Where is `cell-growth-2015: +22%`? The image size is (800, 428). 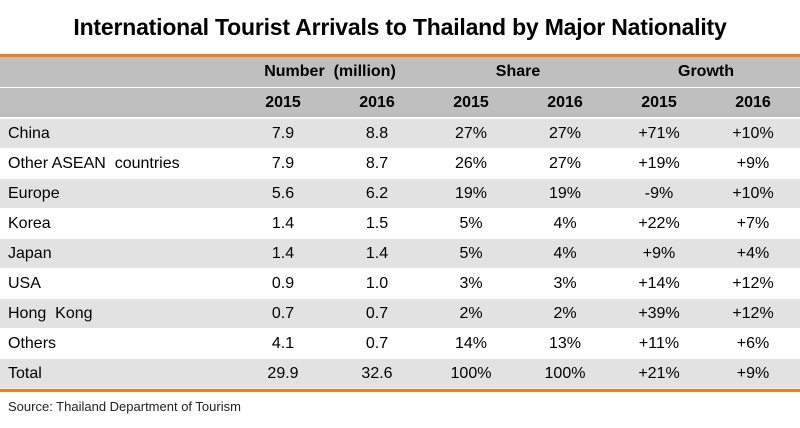
cell-growth-2015: +22% is located at coordinates (659, 223).